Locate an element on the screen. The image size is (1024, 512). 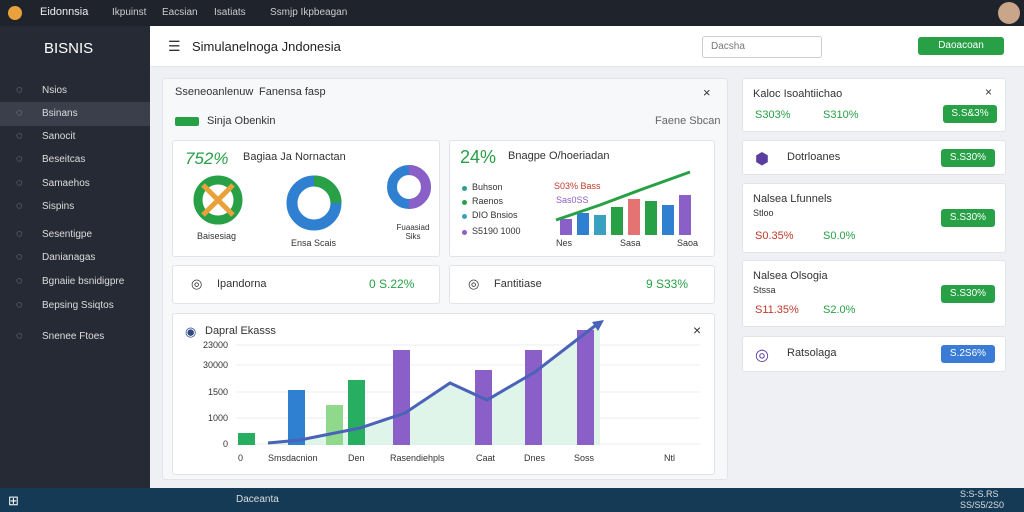
top-bar: Eidonnsia is located at coordinates (512, 13).